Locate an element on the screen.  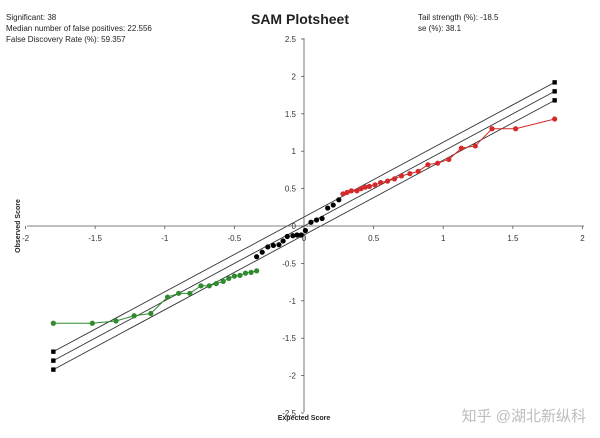
y-tick-label: 0 is located at coordinates (294, 226).